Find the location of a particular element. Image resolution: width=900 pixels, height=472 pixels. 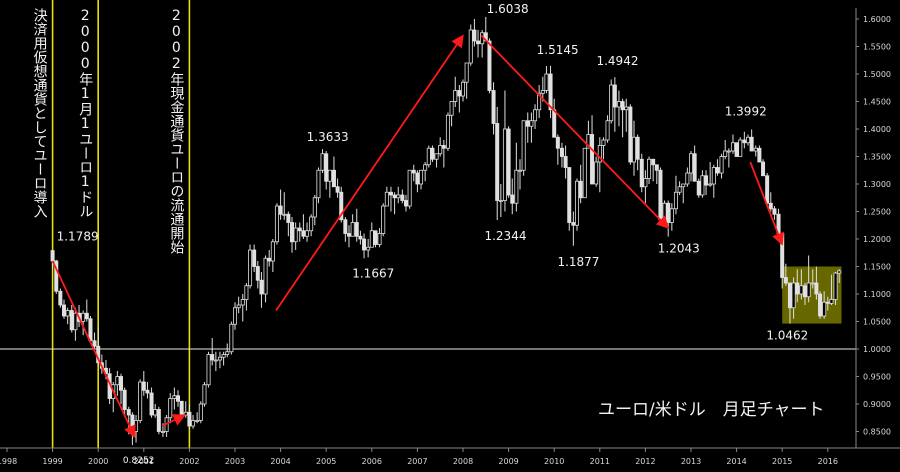

y-tick-label: 0.9500 is located at coordinates (877, 377).